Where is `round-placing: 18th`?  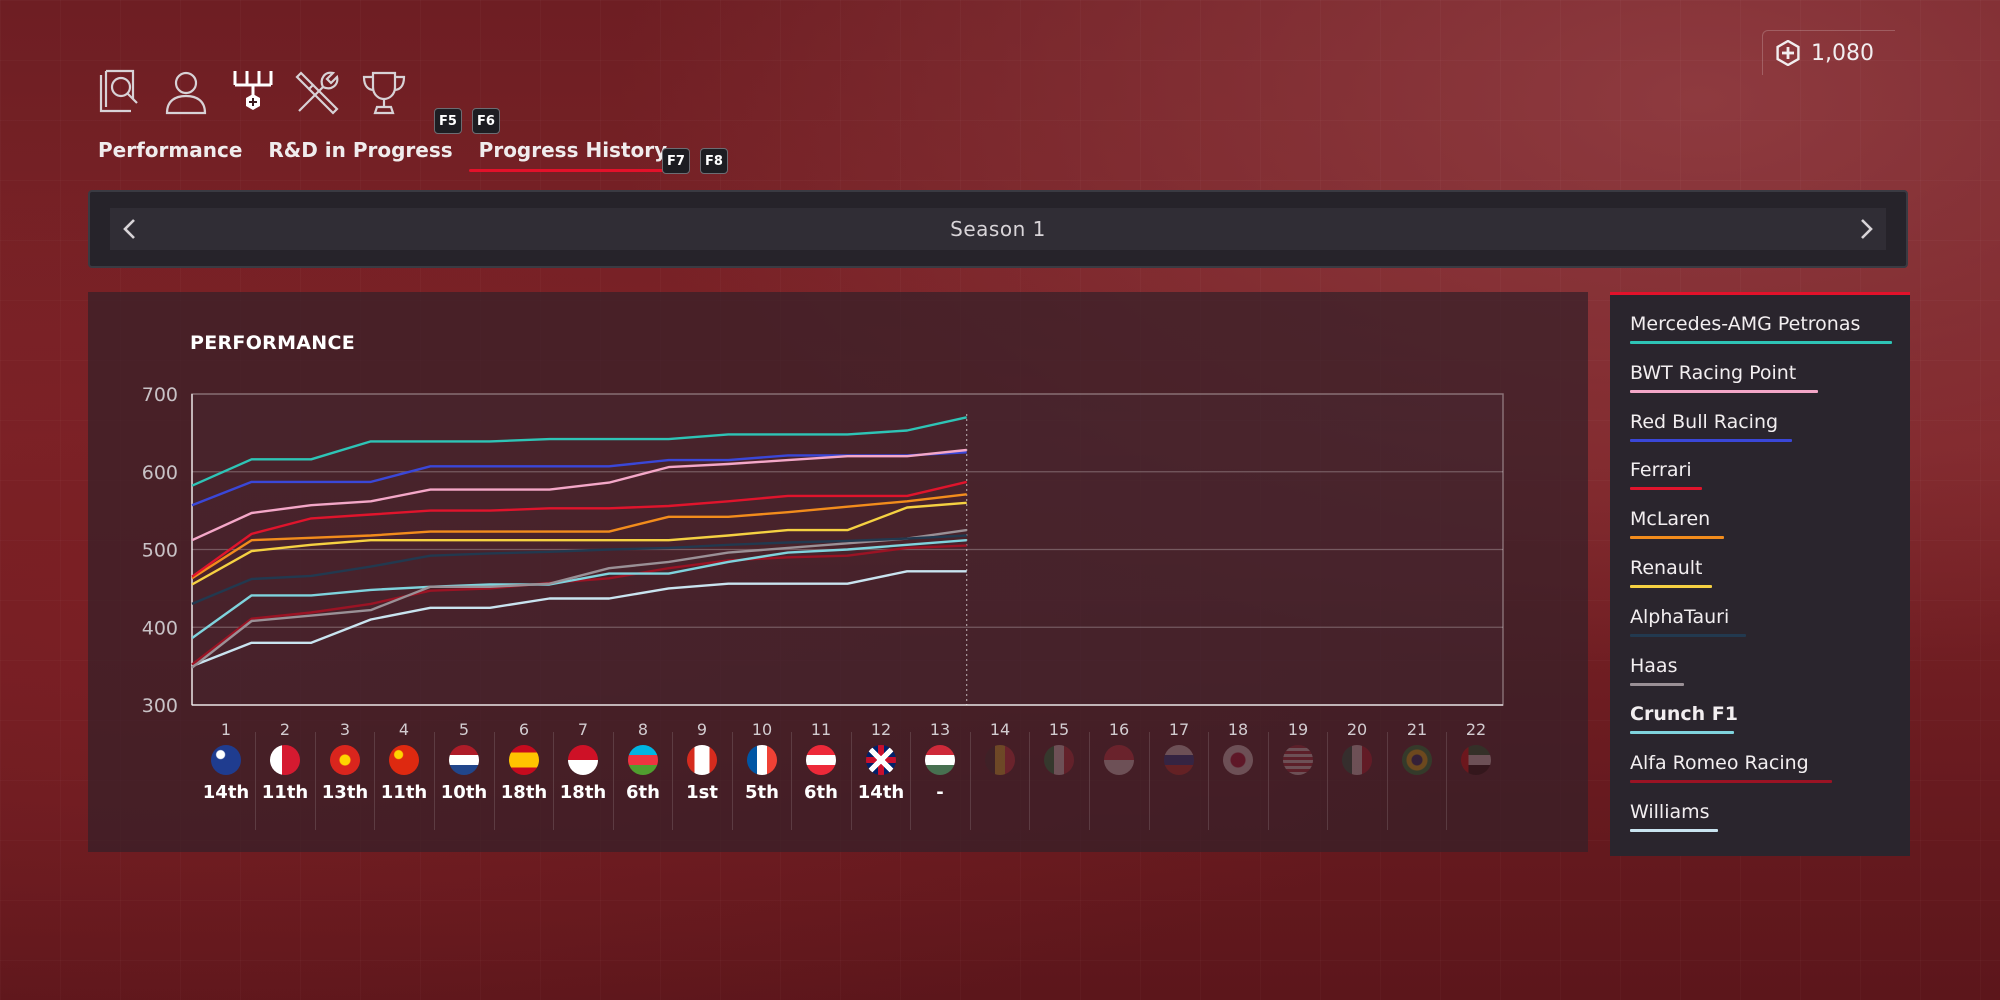 round-placing: 18th is located at coordinates (524, 792).